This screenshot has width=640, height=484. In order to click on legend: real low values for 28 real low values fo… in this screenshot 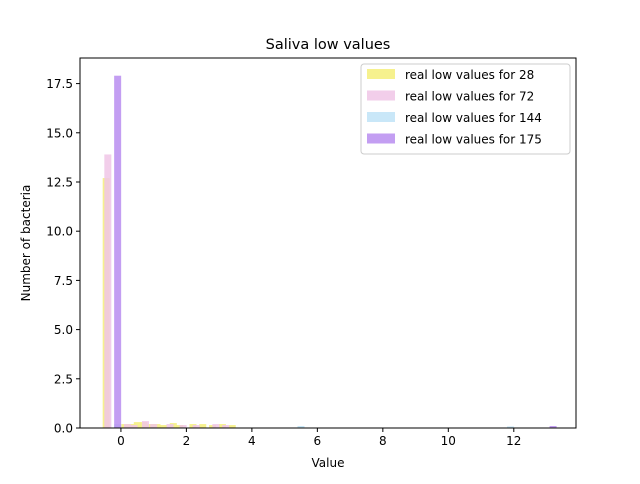, I will do `click(465, 109)`.